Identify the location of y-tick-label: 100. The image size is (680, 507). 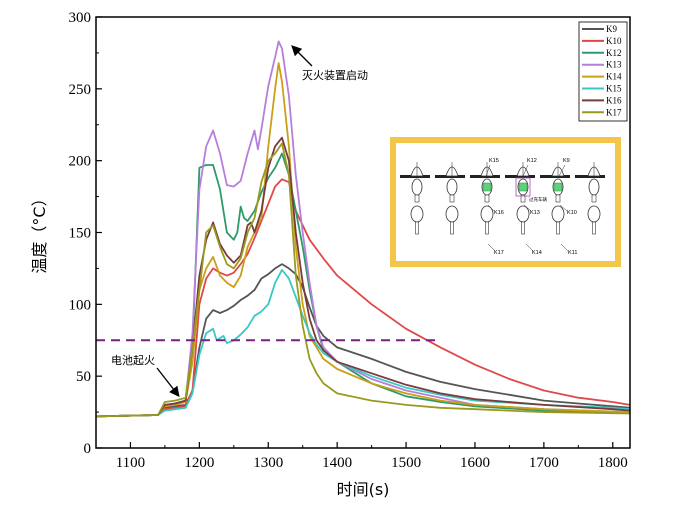
(80, 305).